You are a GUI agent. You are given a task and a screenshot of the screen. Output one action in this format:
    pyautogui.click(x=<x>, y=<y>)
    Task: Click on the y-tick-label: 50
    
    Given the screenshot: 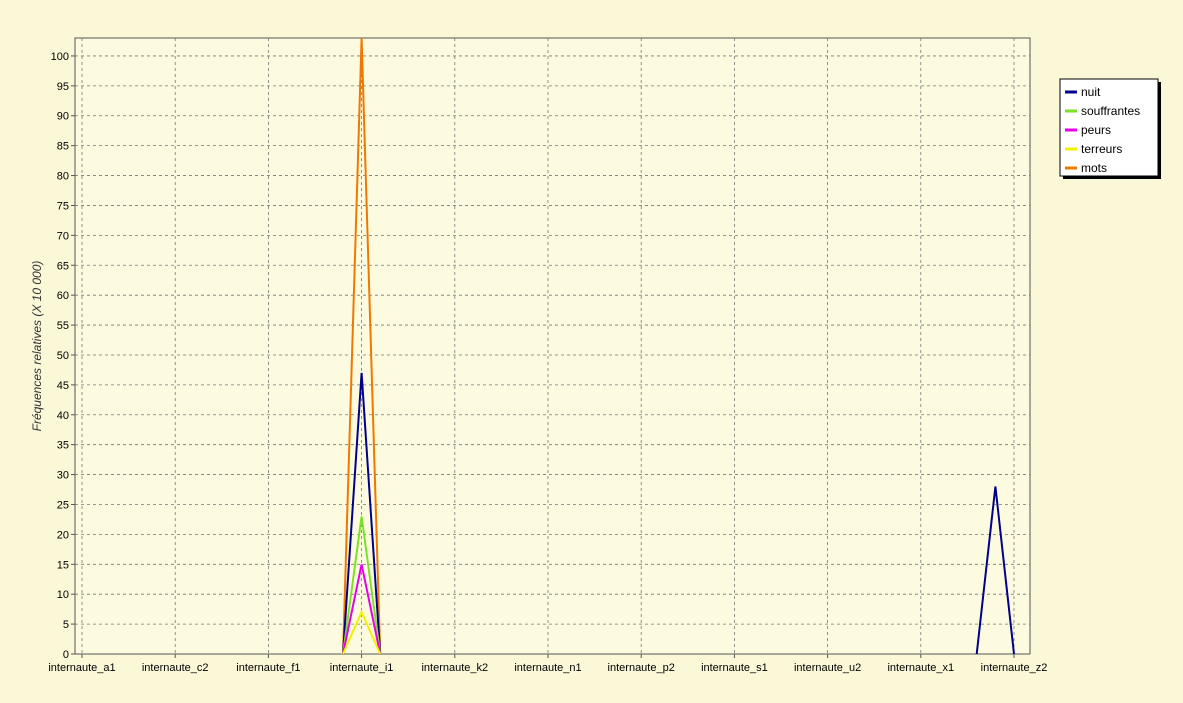 What is the action you would take?
    pyautogui.click(x=63, y=356)
    